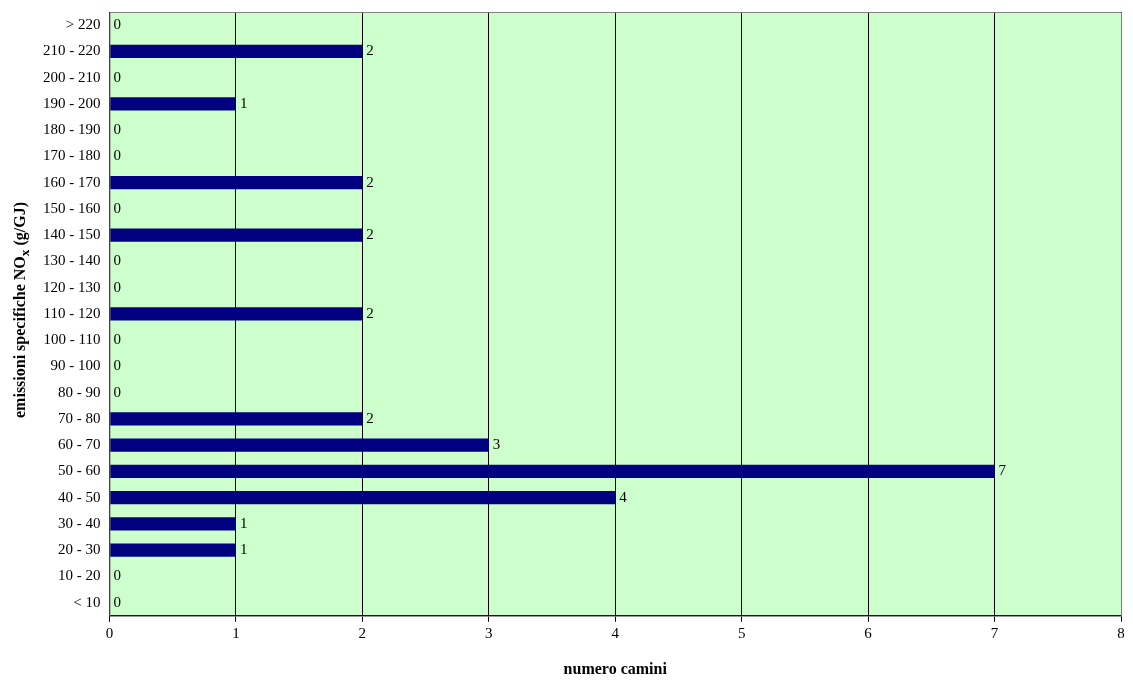 Image resolution: width=1133 pixels, height=693 pixels. What do you see at coordinates (72, 50) in the screenshot?
I see `y-tick-label: 210 - 220` at bounding box center [72, 50].